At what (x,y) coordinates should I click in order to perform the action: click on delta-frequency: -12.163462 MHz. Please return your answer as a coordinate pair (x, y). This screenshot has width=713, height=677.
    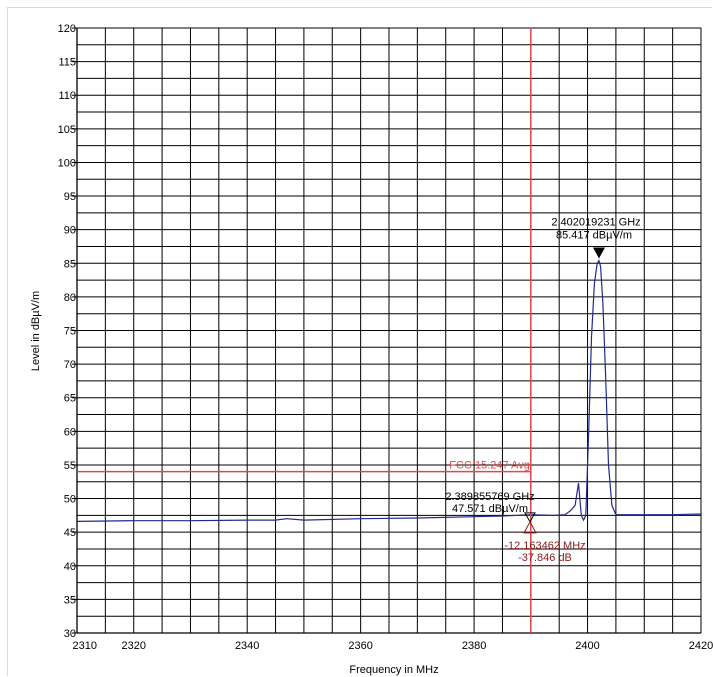
    Looking at the image, I should click on (544, 546).